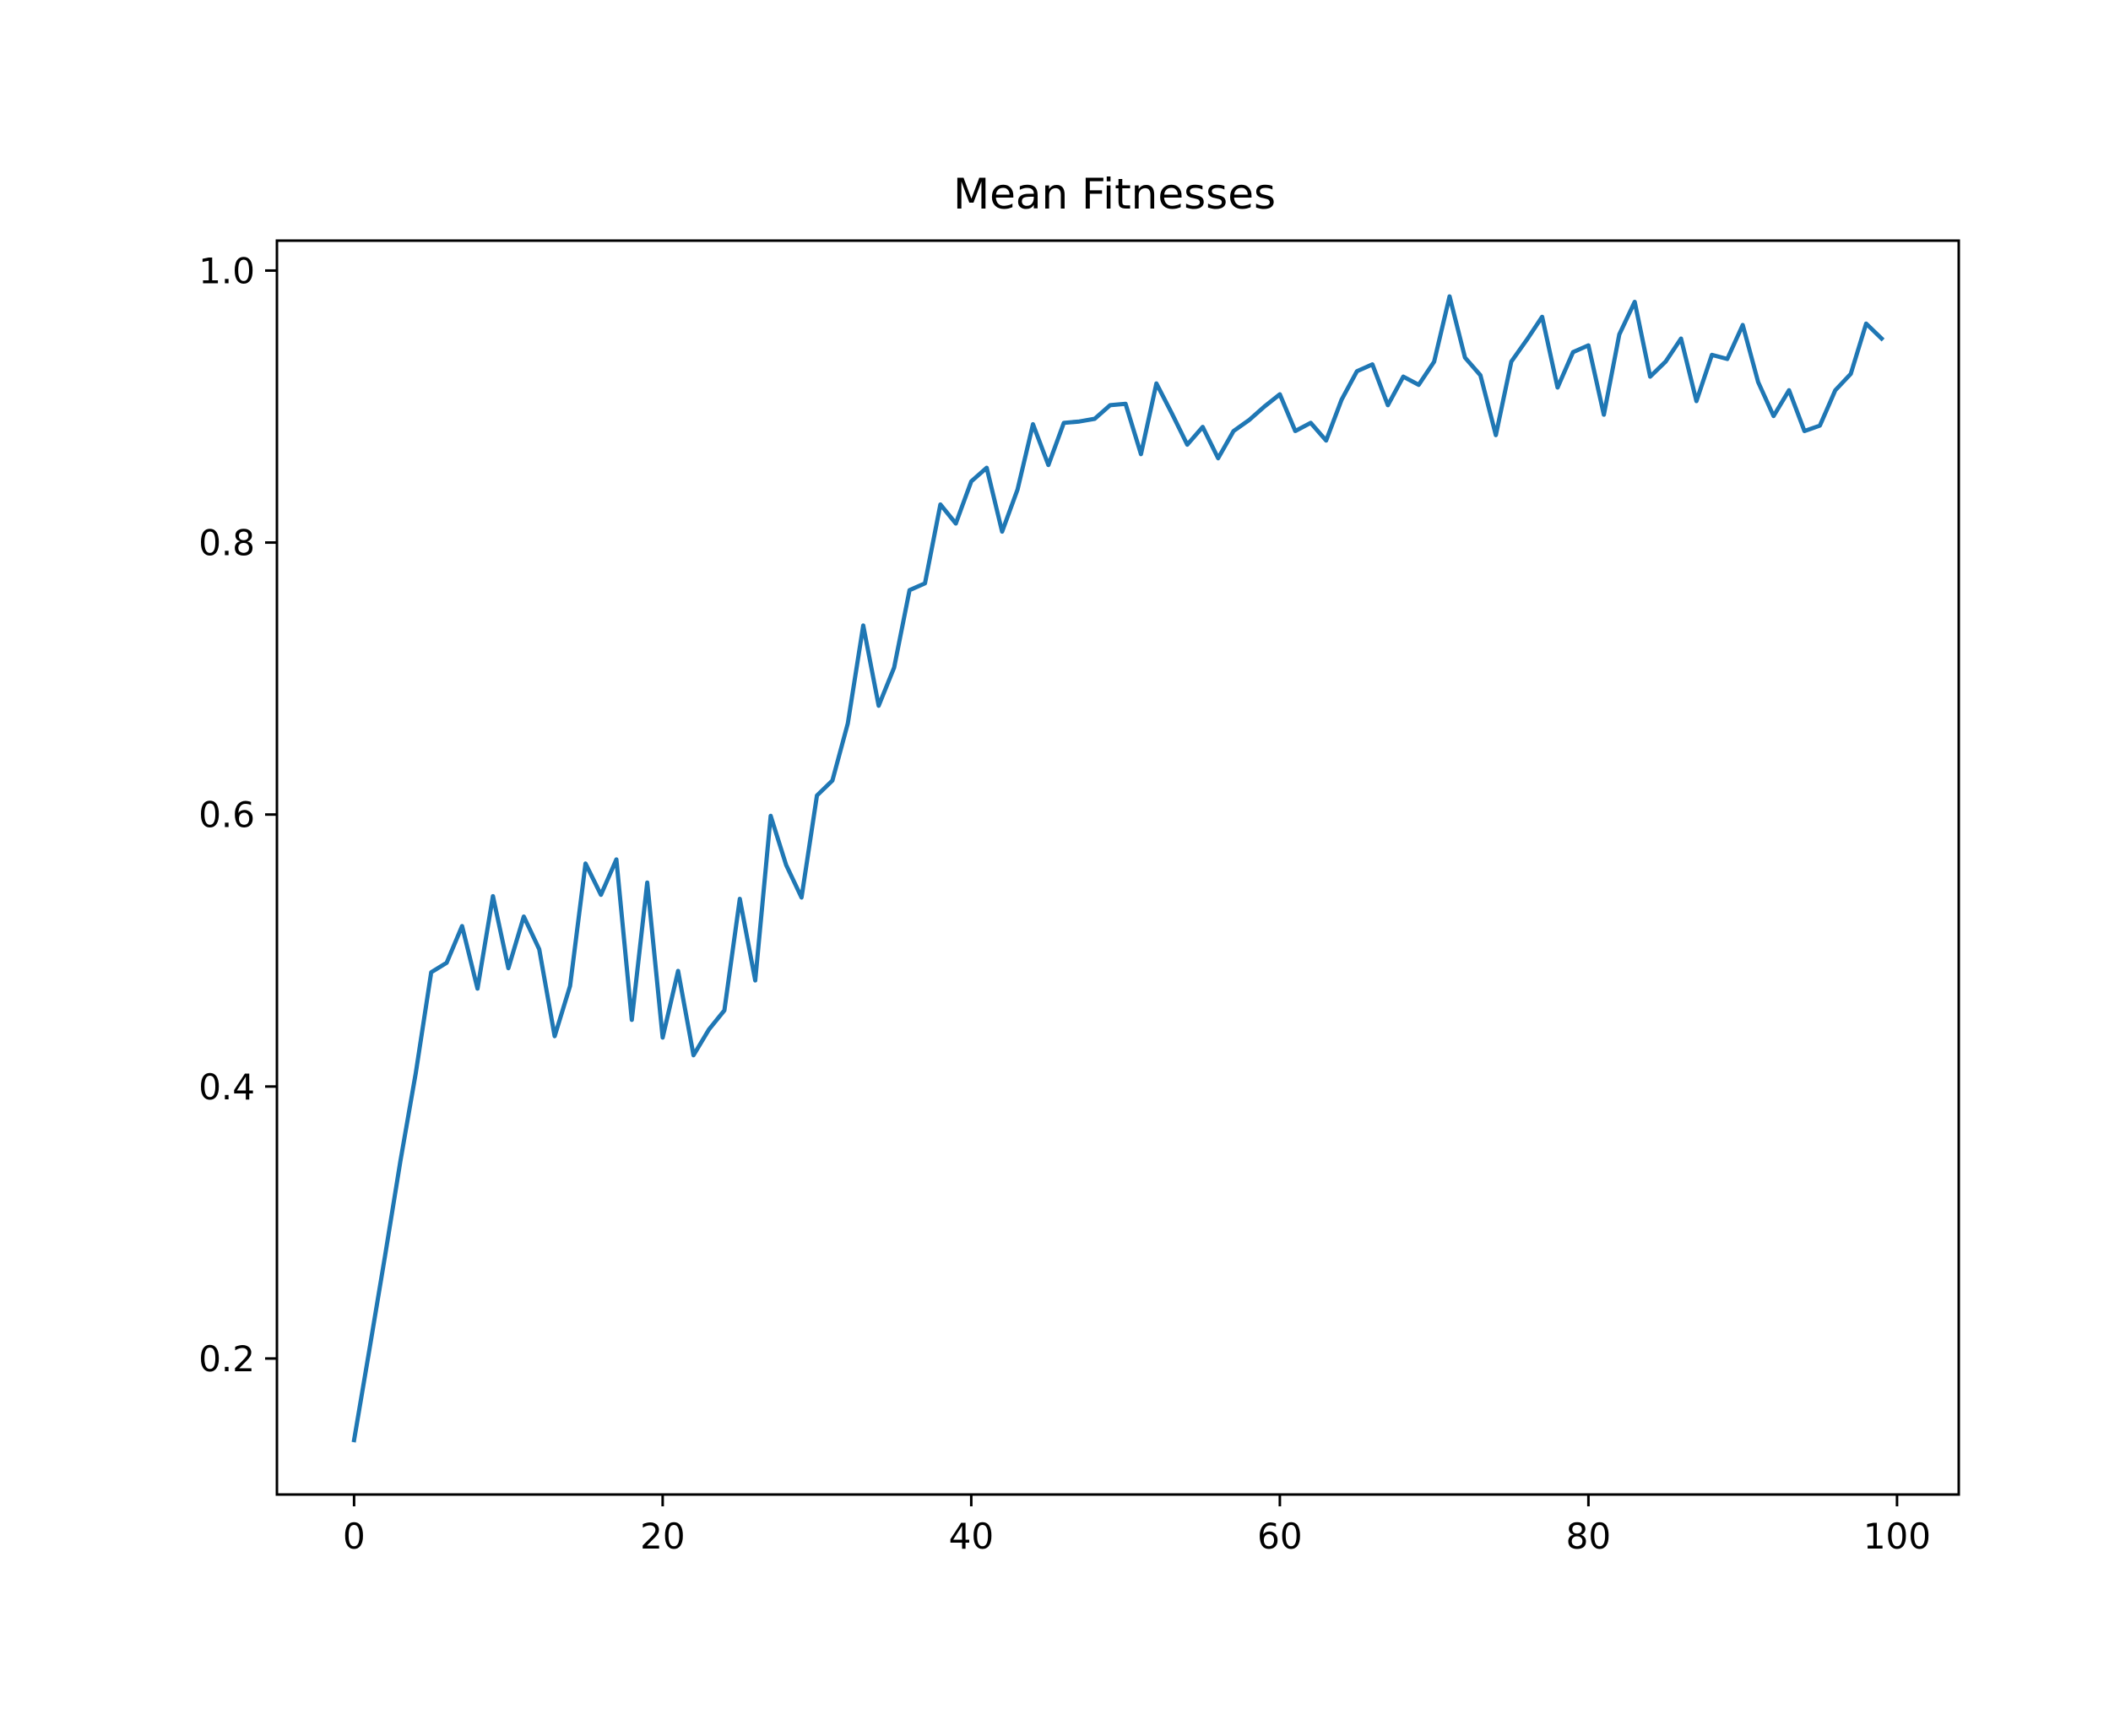 The width and height of the screenshot is (2120, 1736). I want to click on x-tick-label: 40, so click(971, 1537).